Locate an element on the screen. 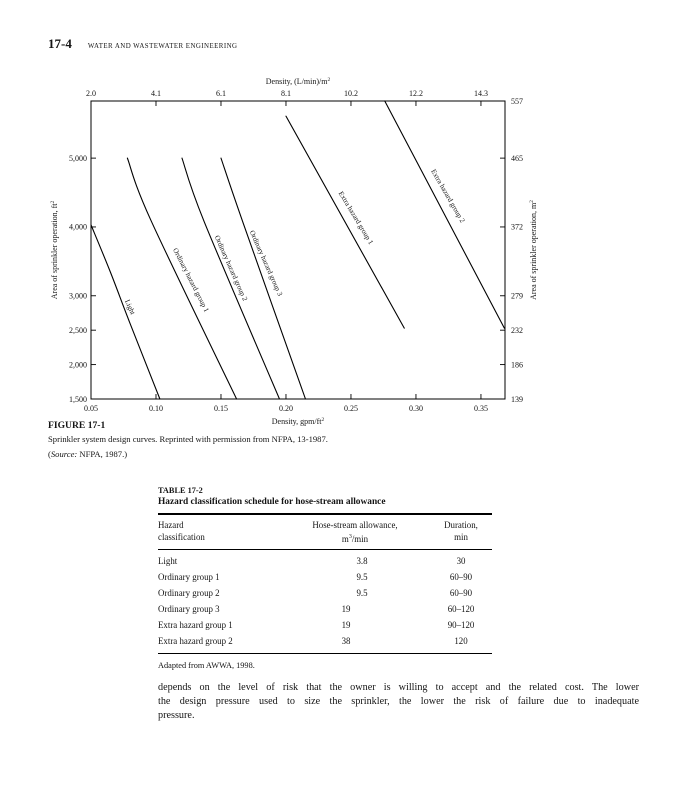 The height and width of the screenshot is (800, 689). curve-label-light: Light is located at coordinates (130, 306).